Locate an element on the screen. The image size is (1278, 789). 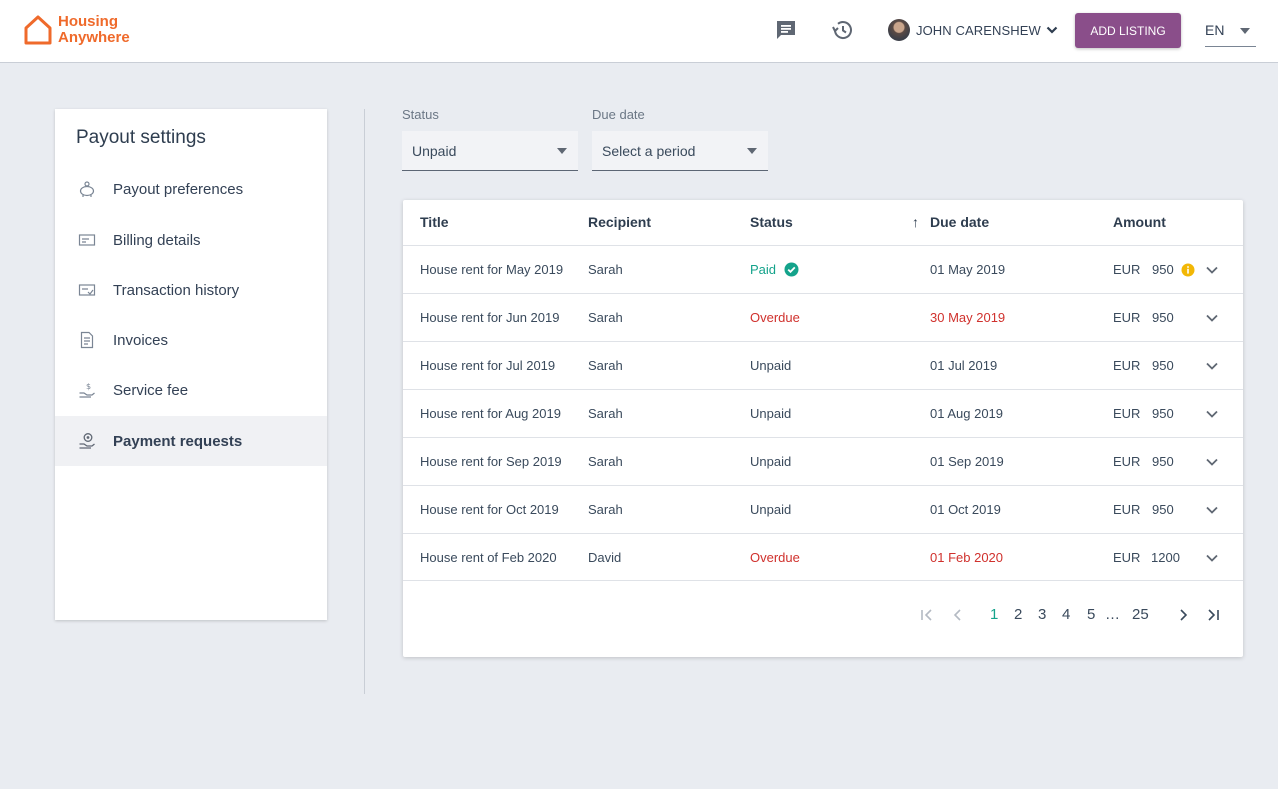
chat-bubble-icon is located at coordinates (786, 30).